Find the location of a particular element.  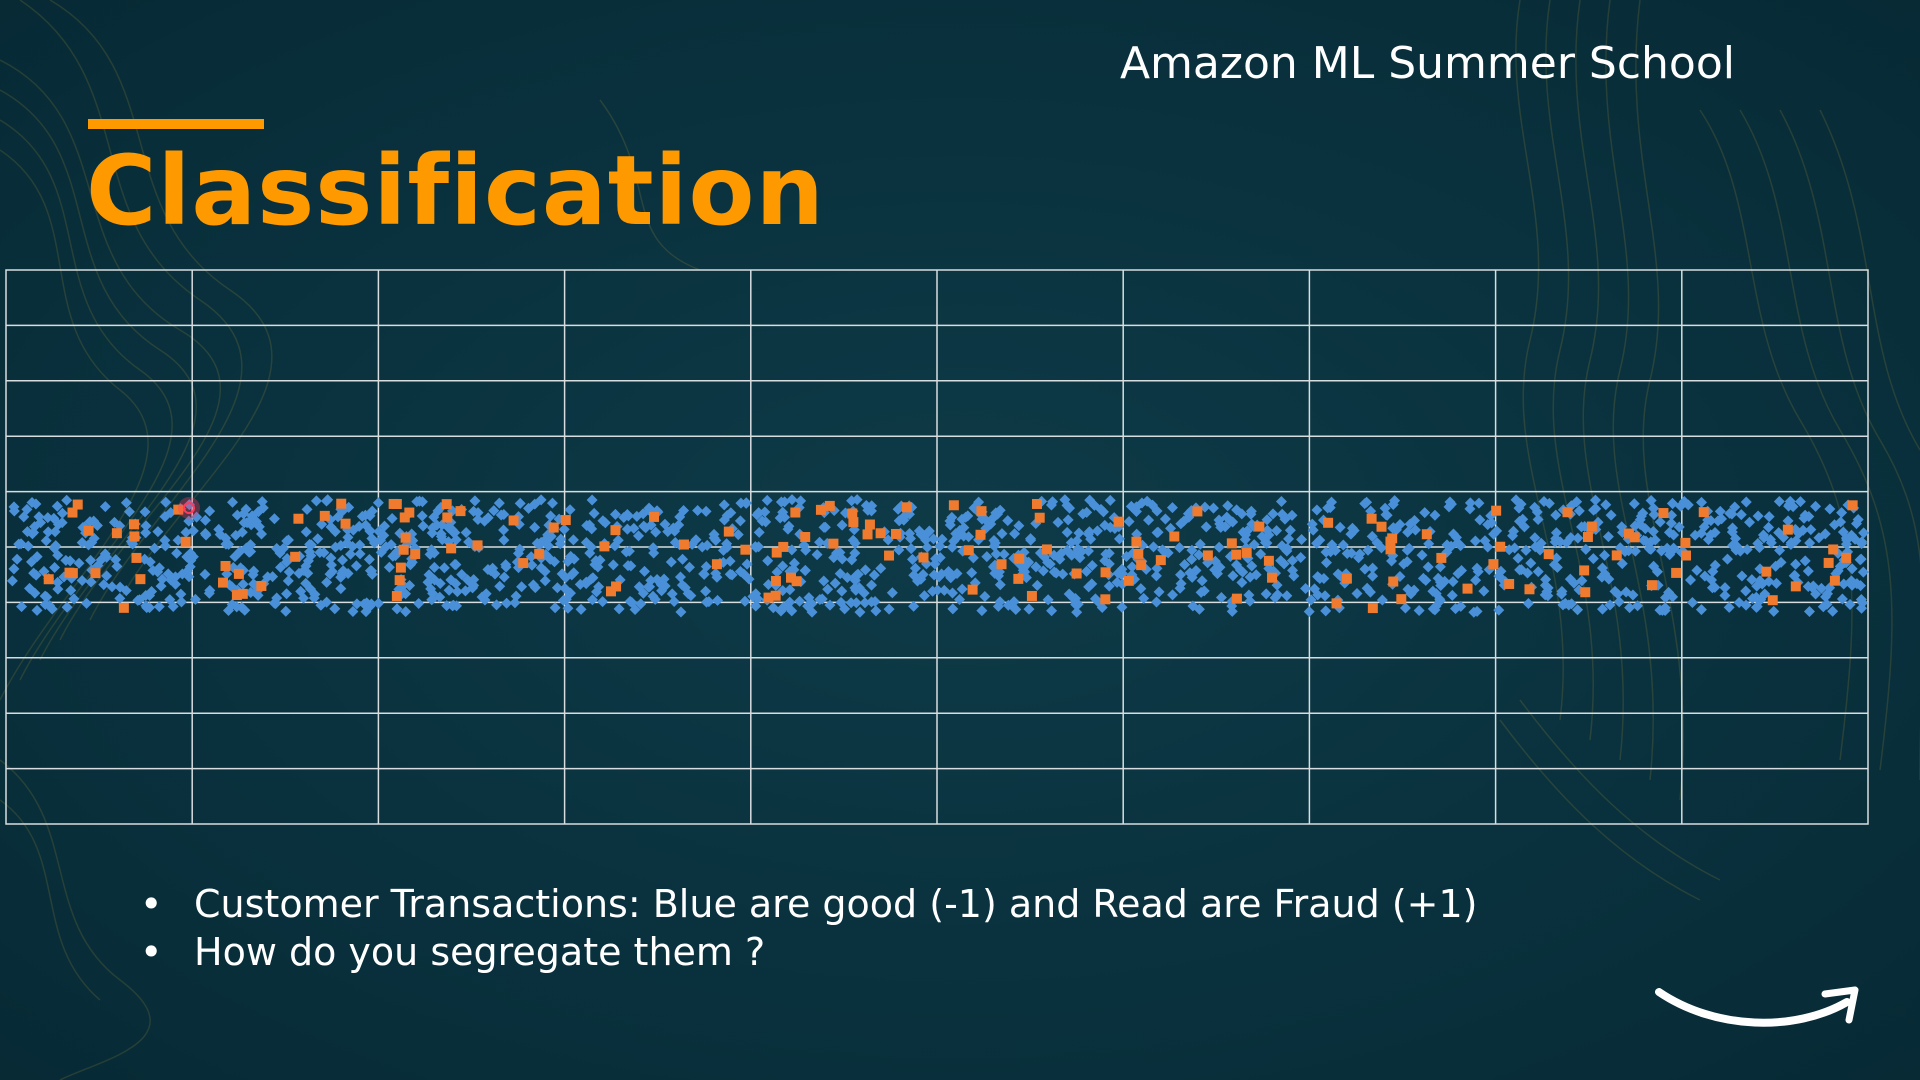

slide-title: Classification is located at coordinates (455, 191).